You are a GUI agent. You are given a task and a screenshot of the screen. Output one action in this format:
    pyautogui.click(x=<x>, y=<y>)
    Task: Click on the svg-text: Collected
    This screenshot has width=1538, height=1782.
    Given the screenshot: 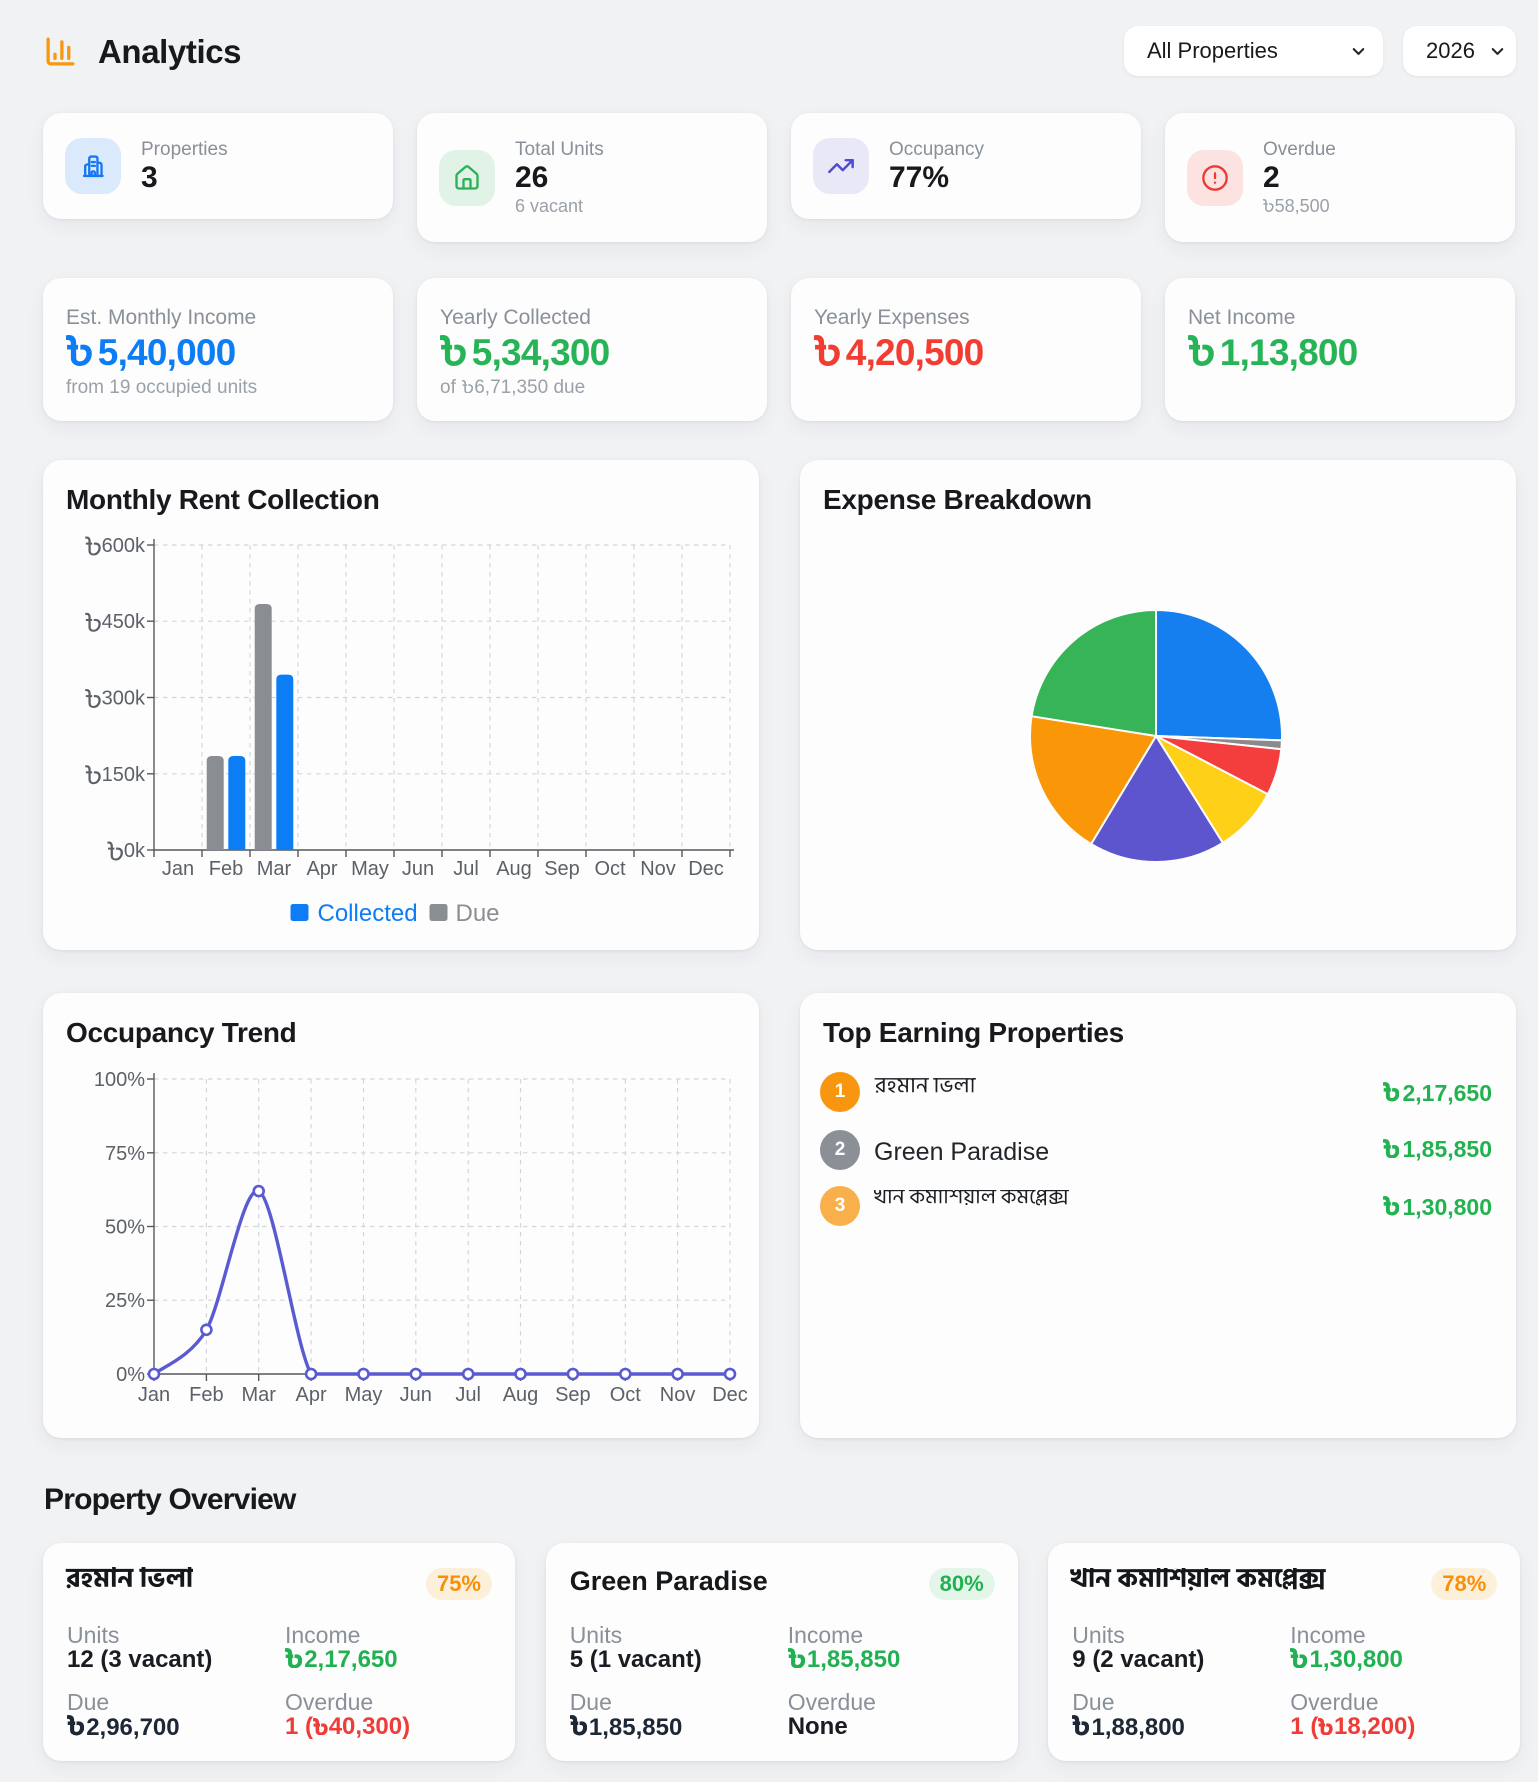 What is the action you would take?
    pyautogui.click(x=368, y=913)
    